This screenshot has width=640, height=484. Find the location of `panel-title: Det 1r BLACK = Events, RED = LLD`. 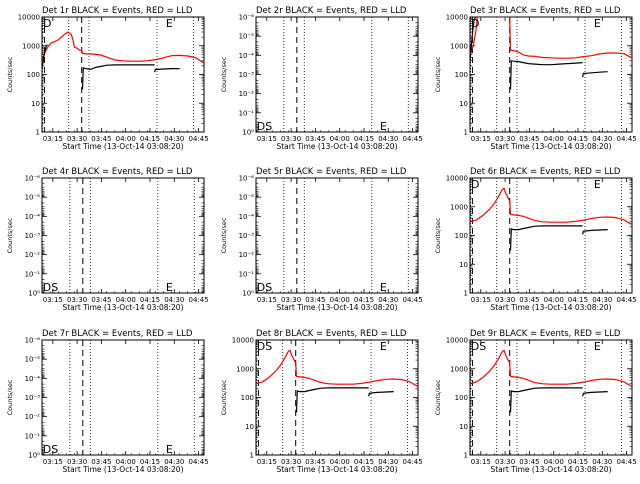

panel-title: Det 1r BLACK = Events, RED = LLD is located at coordinates (117, 11).